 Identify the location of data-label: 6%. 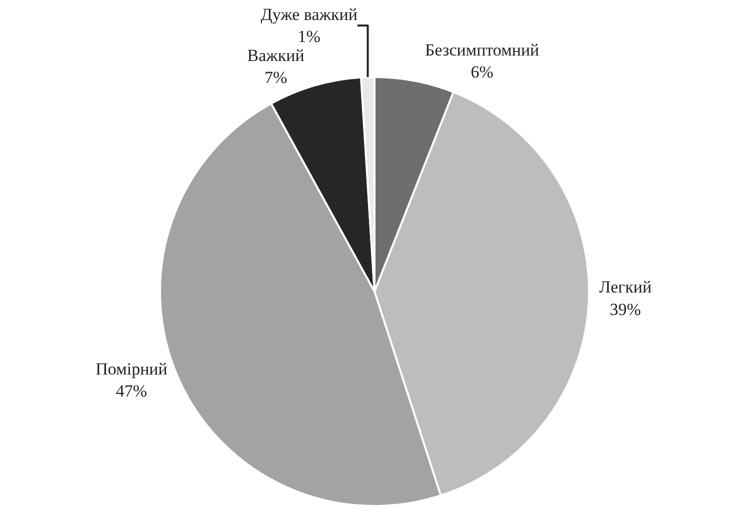
(482, 72).